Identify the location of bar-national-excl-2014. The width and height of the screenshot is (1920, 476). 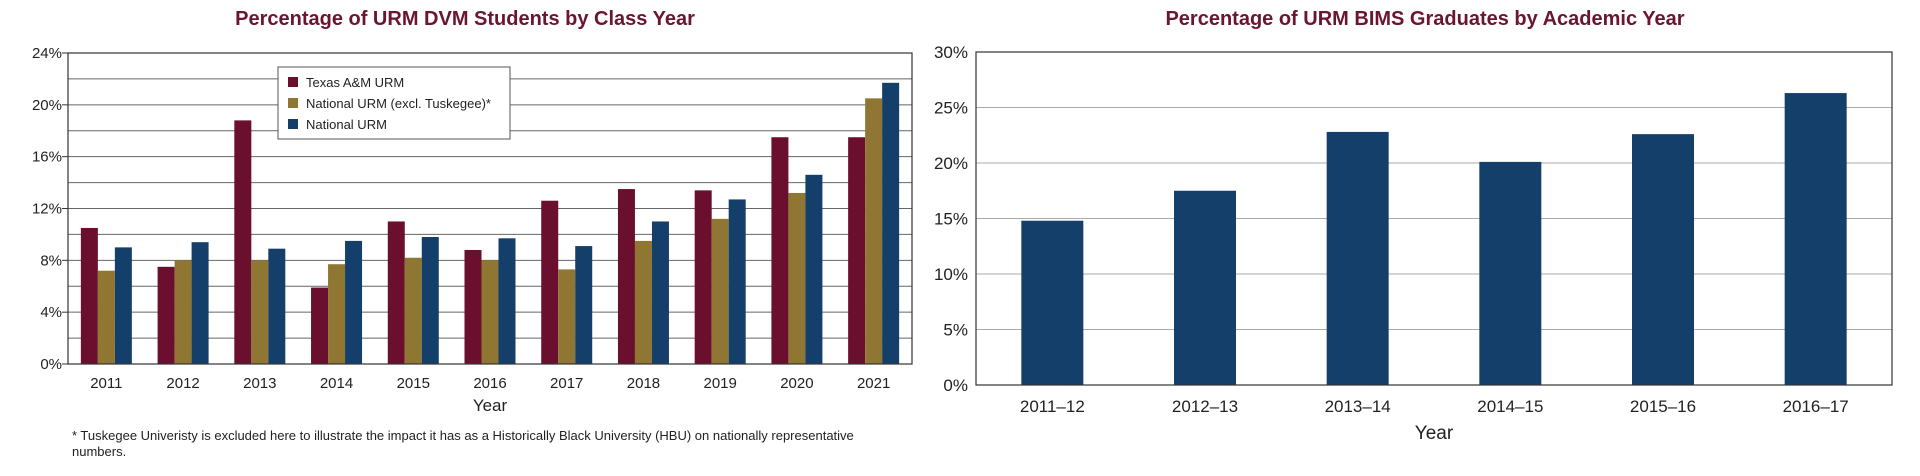
(337, 314).